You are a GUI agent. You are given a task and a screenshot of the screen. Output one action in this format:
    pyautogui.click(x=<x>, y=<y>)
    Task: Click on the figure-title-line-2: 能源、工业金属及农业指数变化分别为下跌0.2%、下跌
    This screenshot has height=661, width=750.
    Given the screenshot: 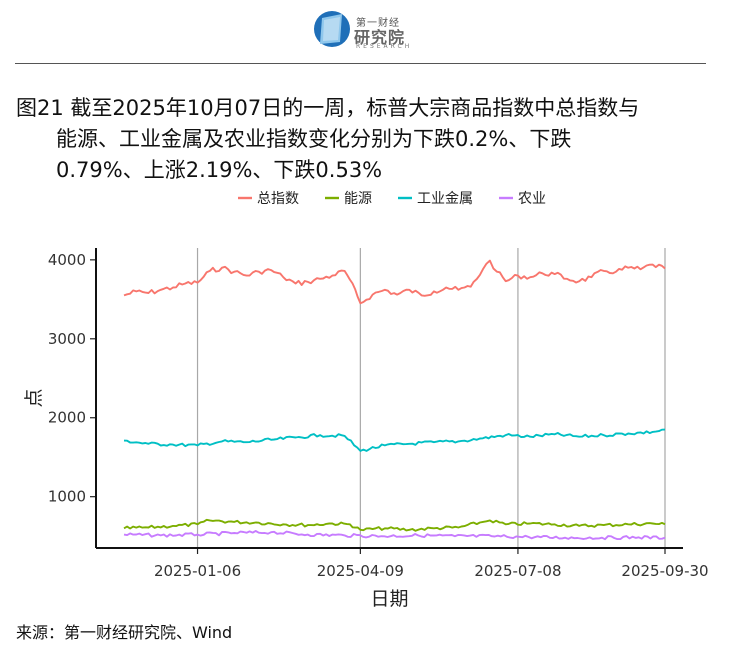 What is the action you would take?
    pyautogui.click(x=314, y=139)
    